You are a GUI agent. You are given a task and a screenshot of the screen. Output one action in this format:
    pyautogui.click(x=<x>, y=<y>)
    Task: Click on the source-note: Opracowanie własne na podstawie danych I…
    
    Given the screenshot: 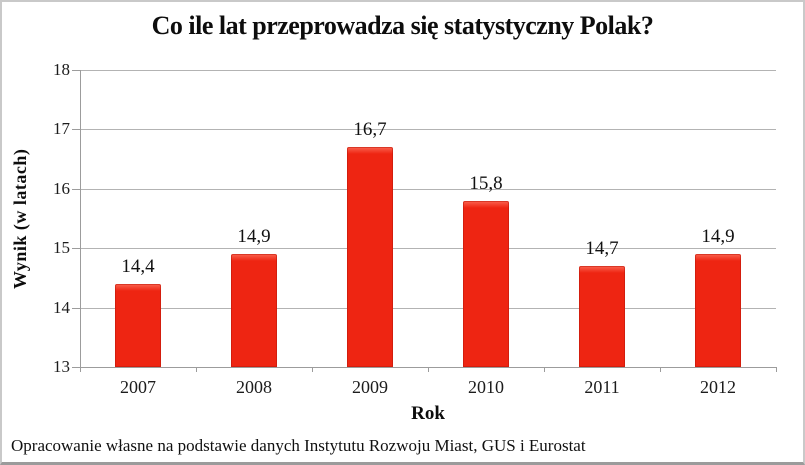 What is the action you would take?
    pyautogui.click(x=298, y=445)
    